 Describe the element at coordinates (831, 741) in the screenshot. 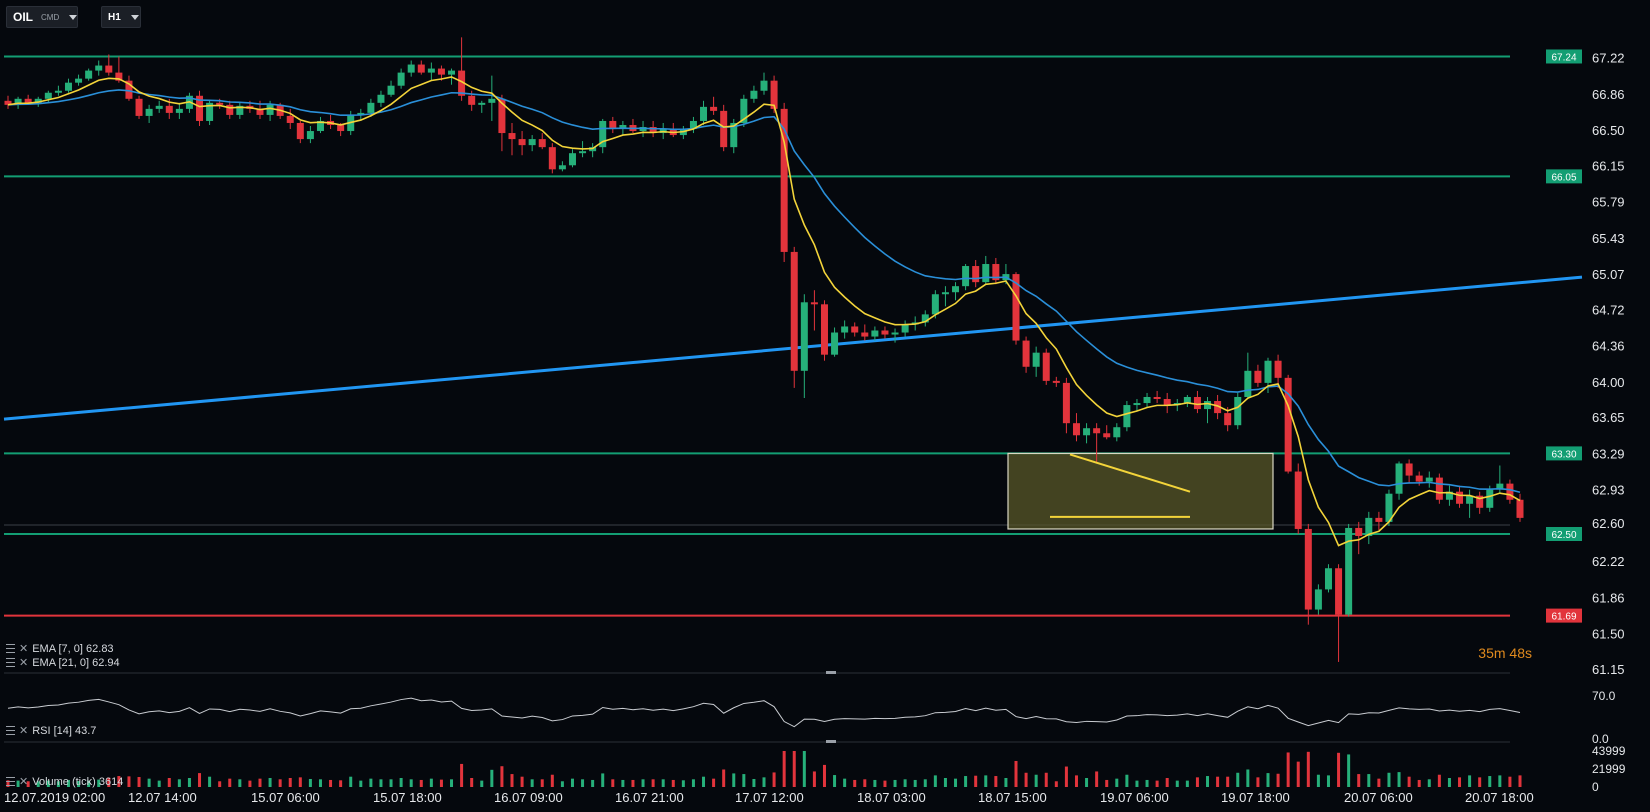

I see `volume-handle` at that location.